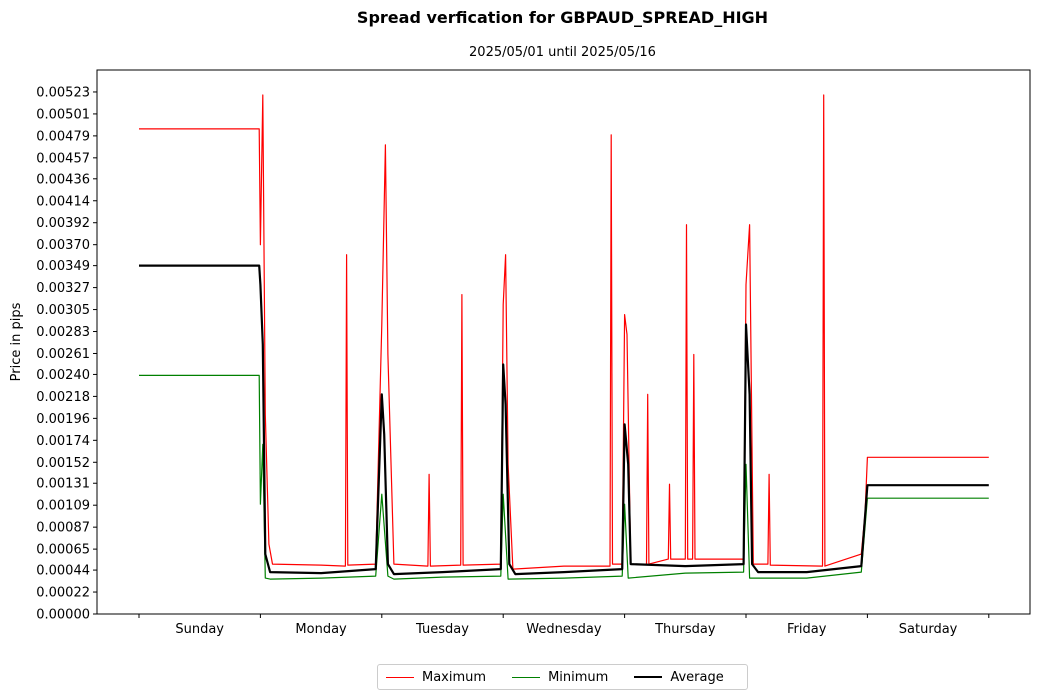 This screenshot has height=700, width=1039. What do you see at coordinates (454, 677) in the screenshot?
I see `legend-label-maximum: Maximum` at bounding box center [454, 677].